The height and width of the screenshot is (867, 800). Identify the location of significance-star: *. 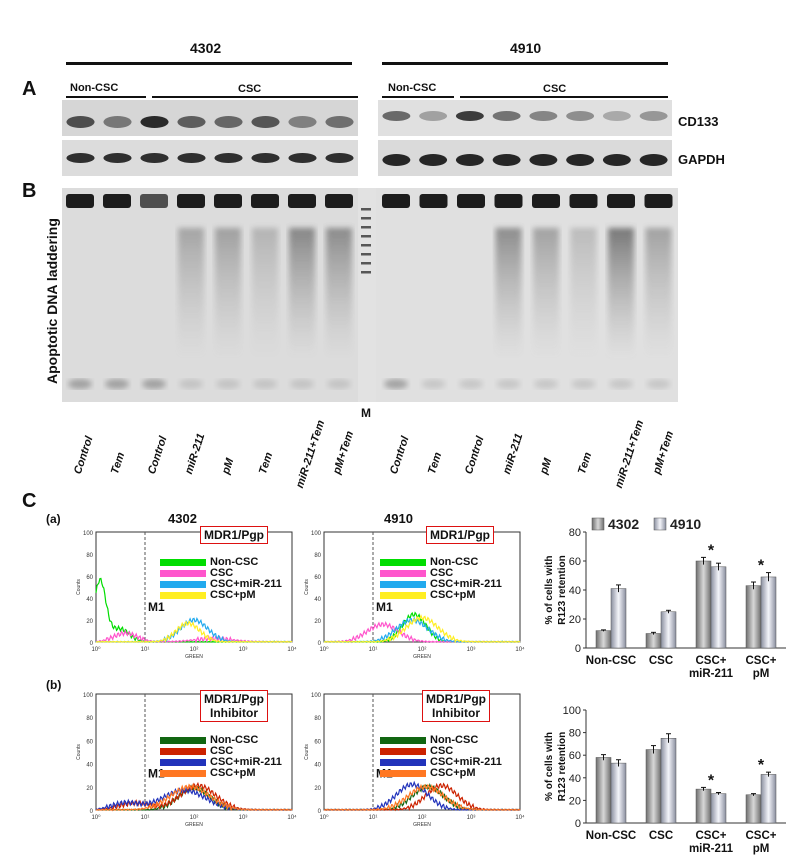
(761, 765).